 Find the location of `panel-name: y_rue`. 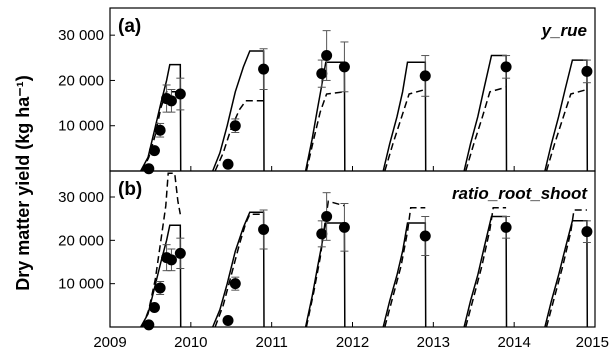

panel-name: y_rue is located at coordinates (564, 30).